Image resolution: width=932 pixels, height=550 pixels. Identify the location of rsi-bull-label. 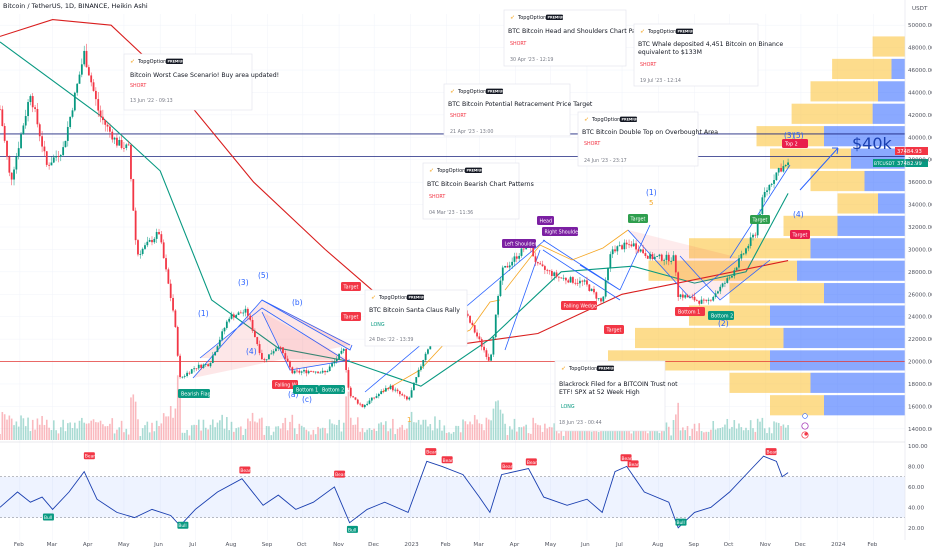
(352, 529).